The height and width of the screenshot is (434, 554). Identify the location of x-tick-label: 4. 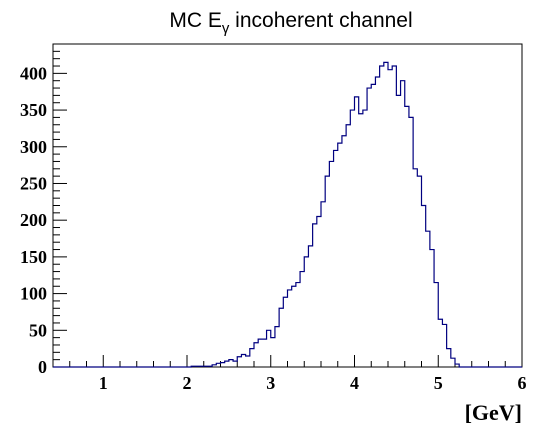
(354, 383).